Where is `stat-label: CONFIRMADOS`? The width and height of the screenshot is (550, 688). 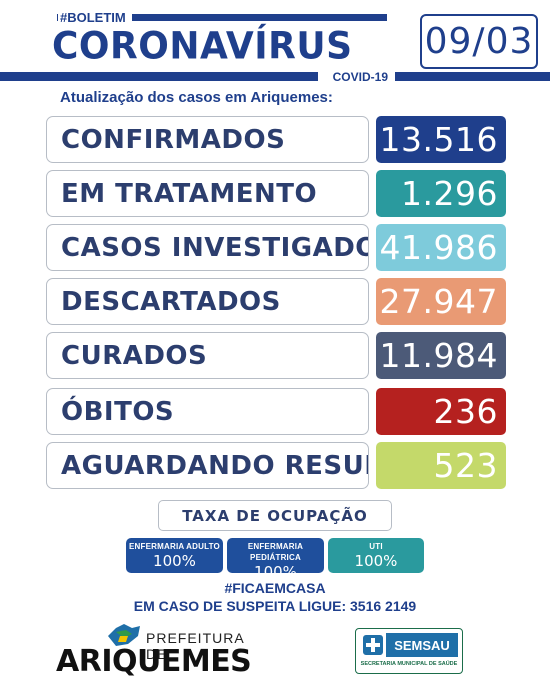
stat-label: CONFIRMADOS is located at coordinates (207, 139).